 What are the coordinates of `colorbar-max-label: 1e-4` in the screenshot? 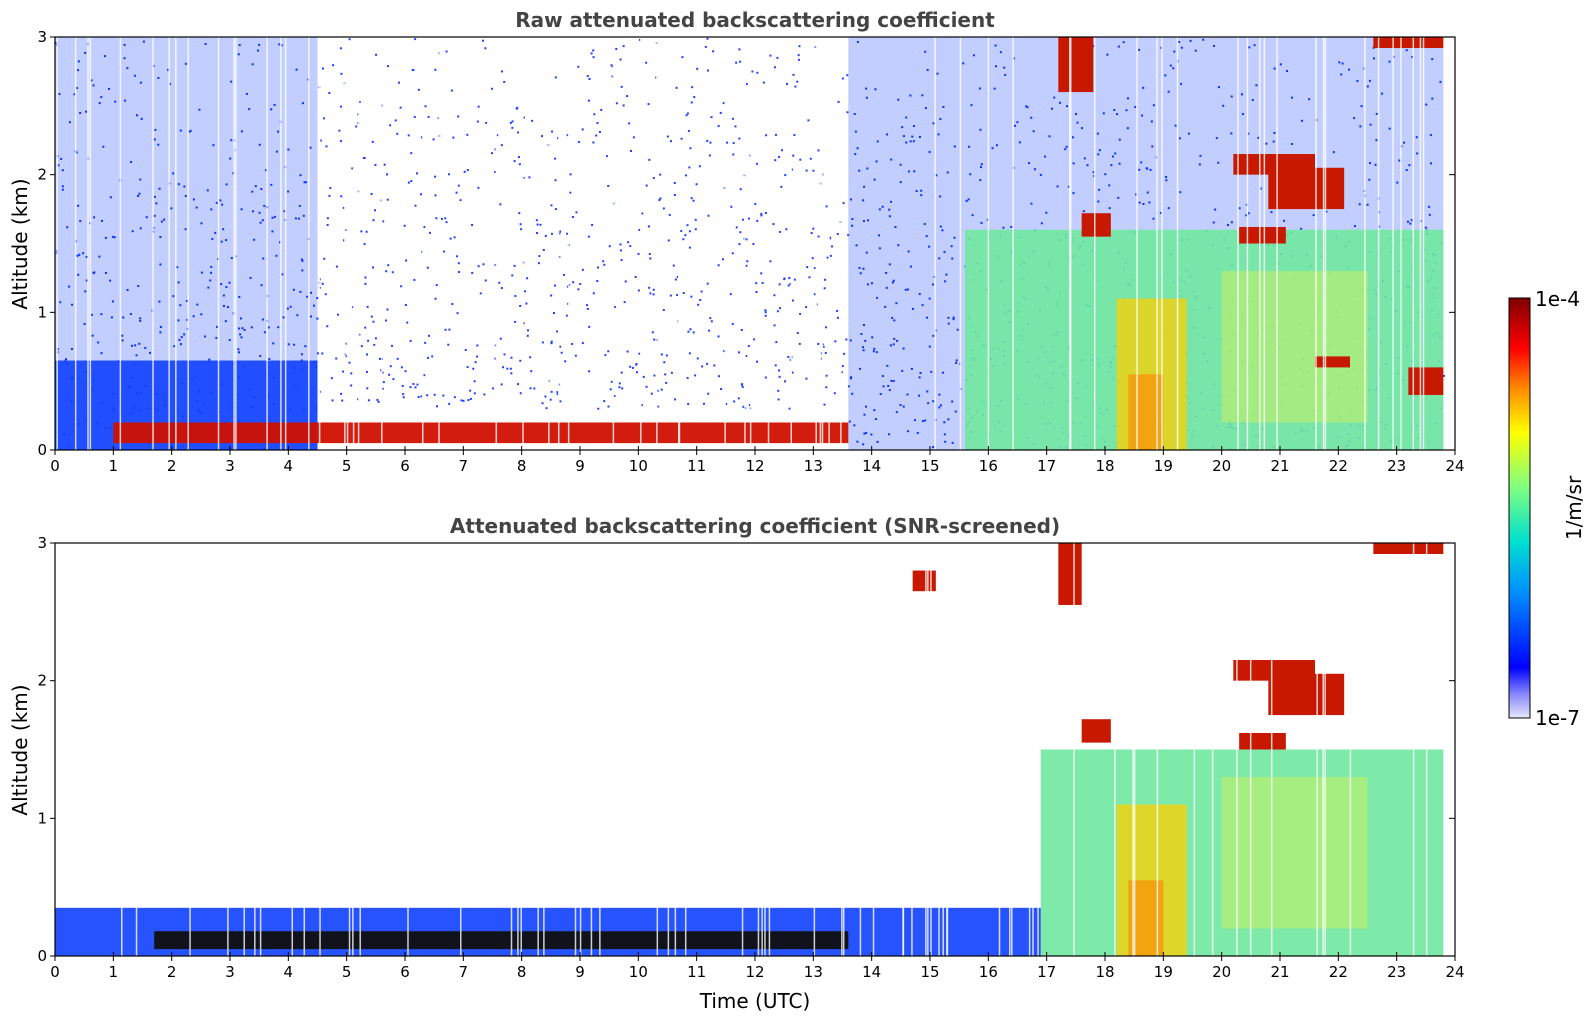 It's located at (1557, 299).